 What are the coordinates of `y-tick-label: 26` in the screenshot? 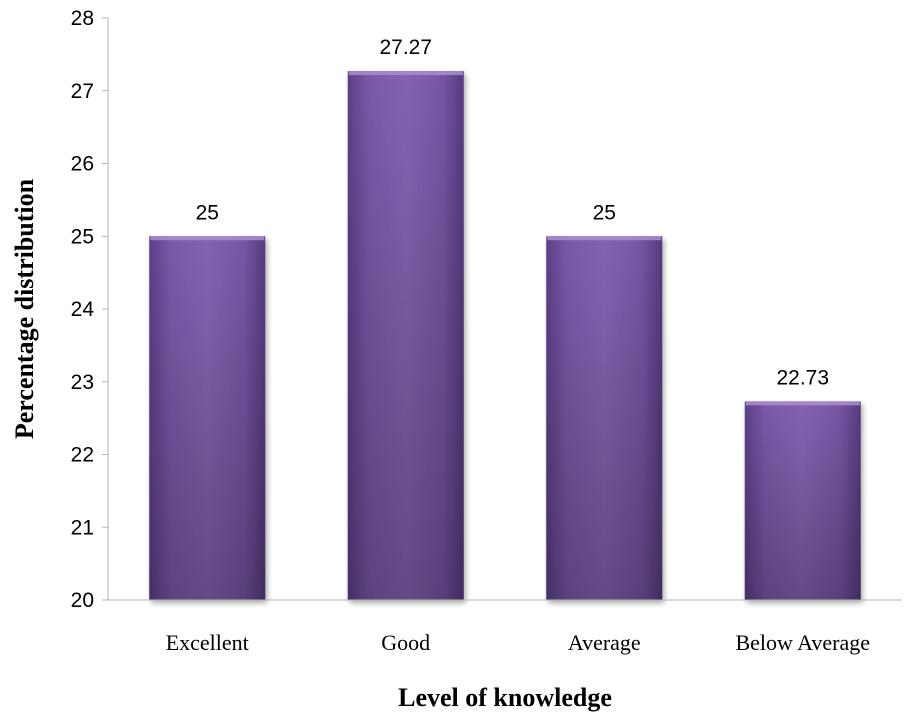 It's located at (82, 164).